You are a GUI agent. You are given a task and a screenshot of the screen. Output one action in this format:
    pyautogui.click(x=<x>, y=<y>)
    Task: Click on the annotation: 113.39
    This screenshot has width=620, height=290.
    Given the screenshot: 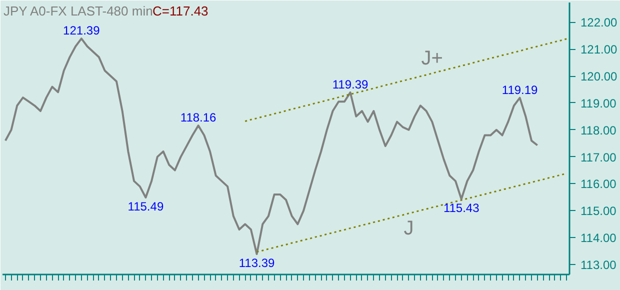 What is the action you would take?
    pyautogui.click(x=257, y=263)
    